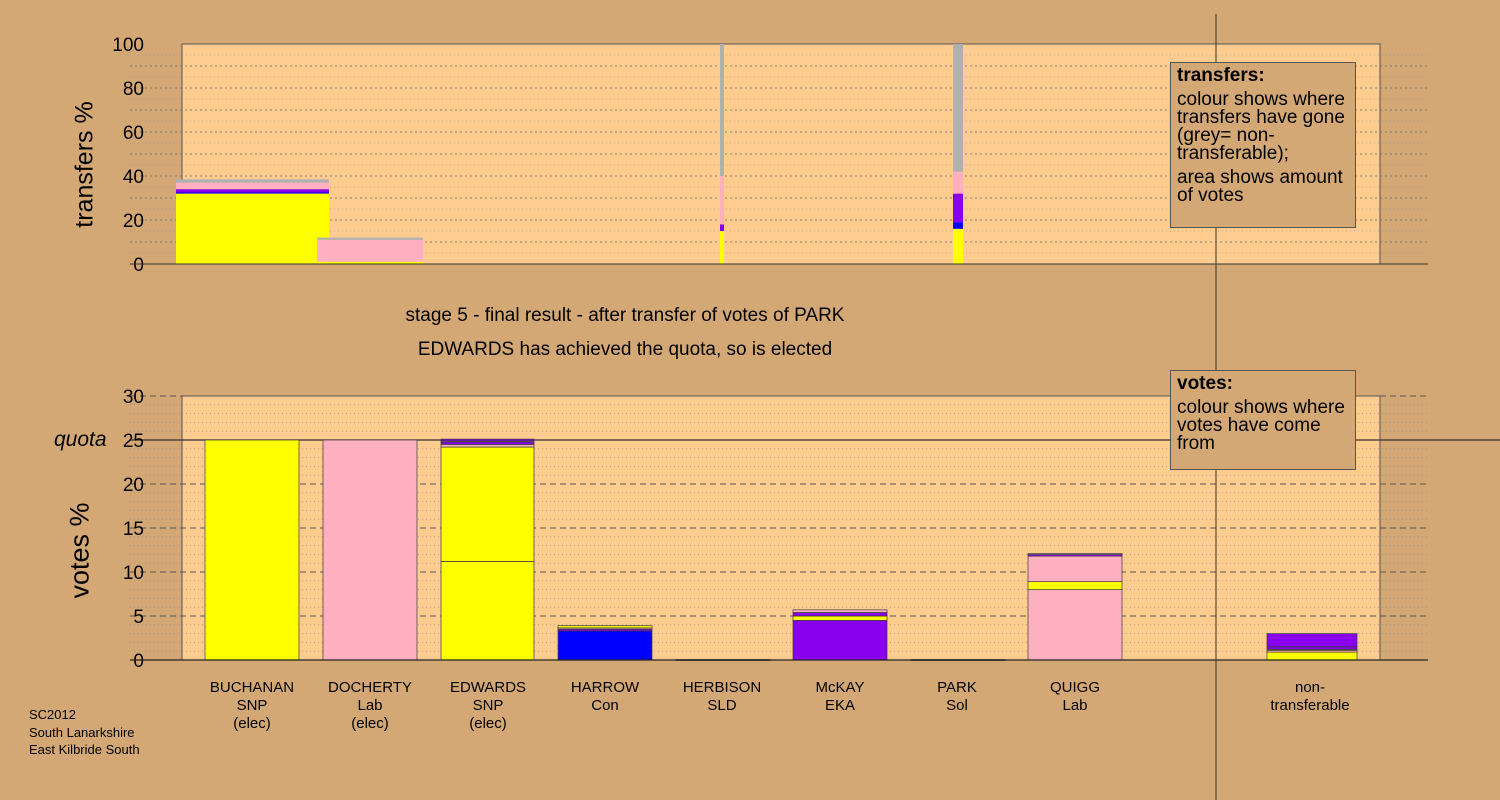 Image resolution: width=1500 pixels, height=800 pixels. What do you see at coordinates (839, 705) in the screenshot?
I see `candidate-party: EKA` at bounding box center [839, 705].